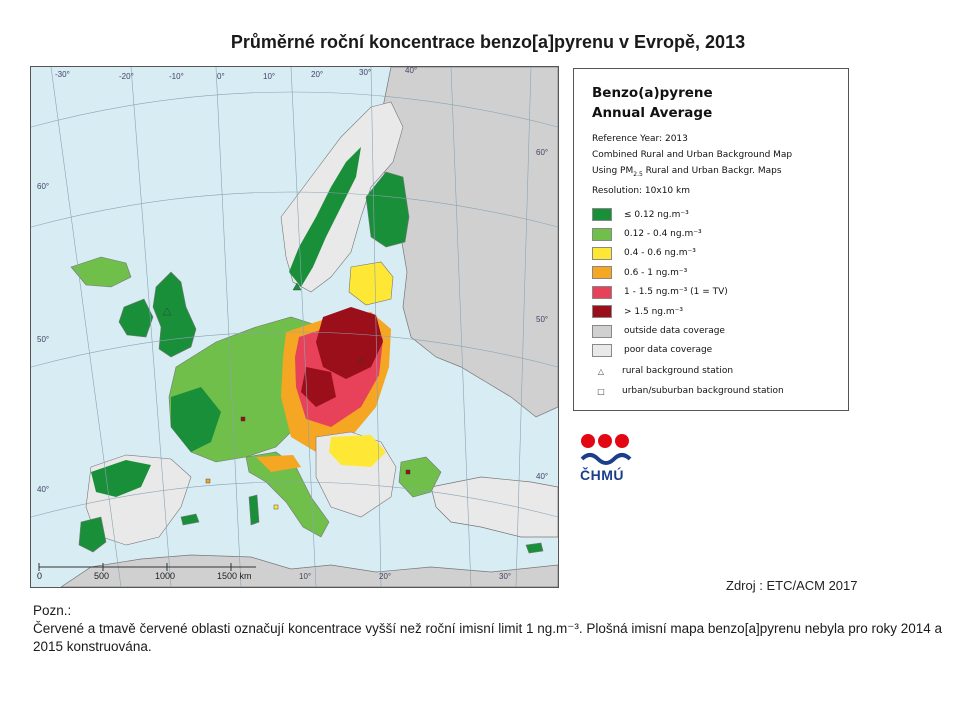 This screenshot has height=705, width=976. I want to click on region-balearic, so click(190, 519).